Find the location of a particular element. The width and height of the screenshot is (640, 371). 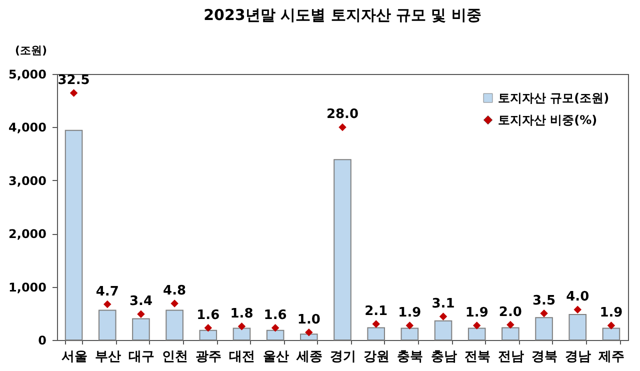

x-tick-label: 대전 is located at coordinates (242, 357).